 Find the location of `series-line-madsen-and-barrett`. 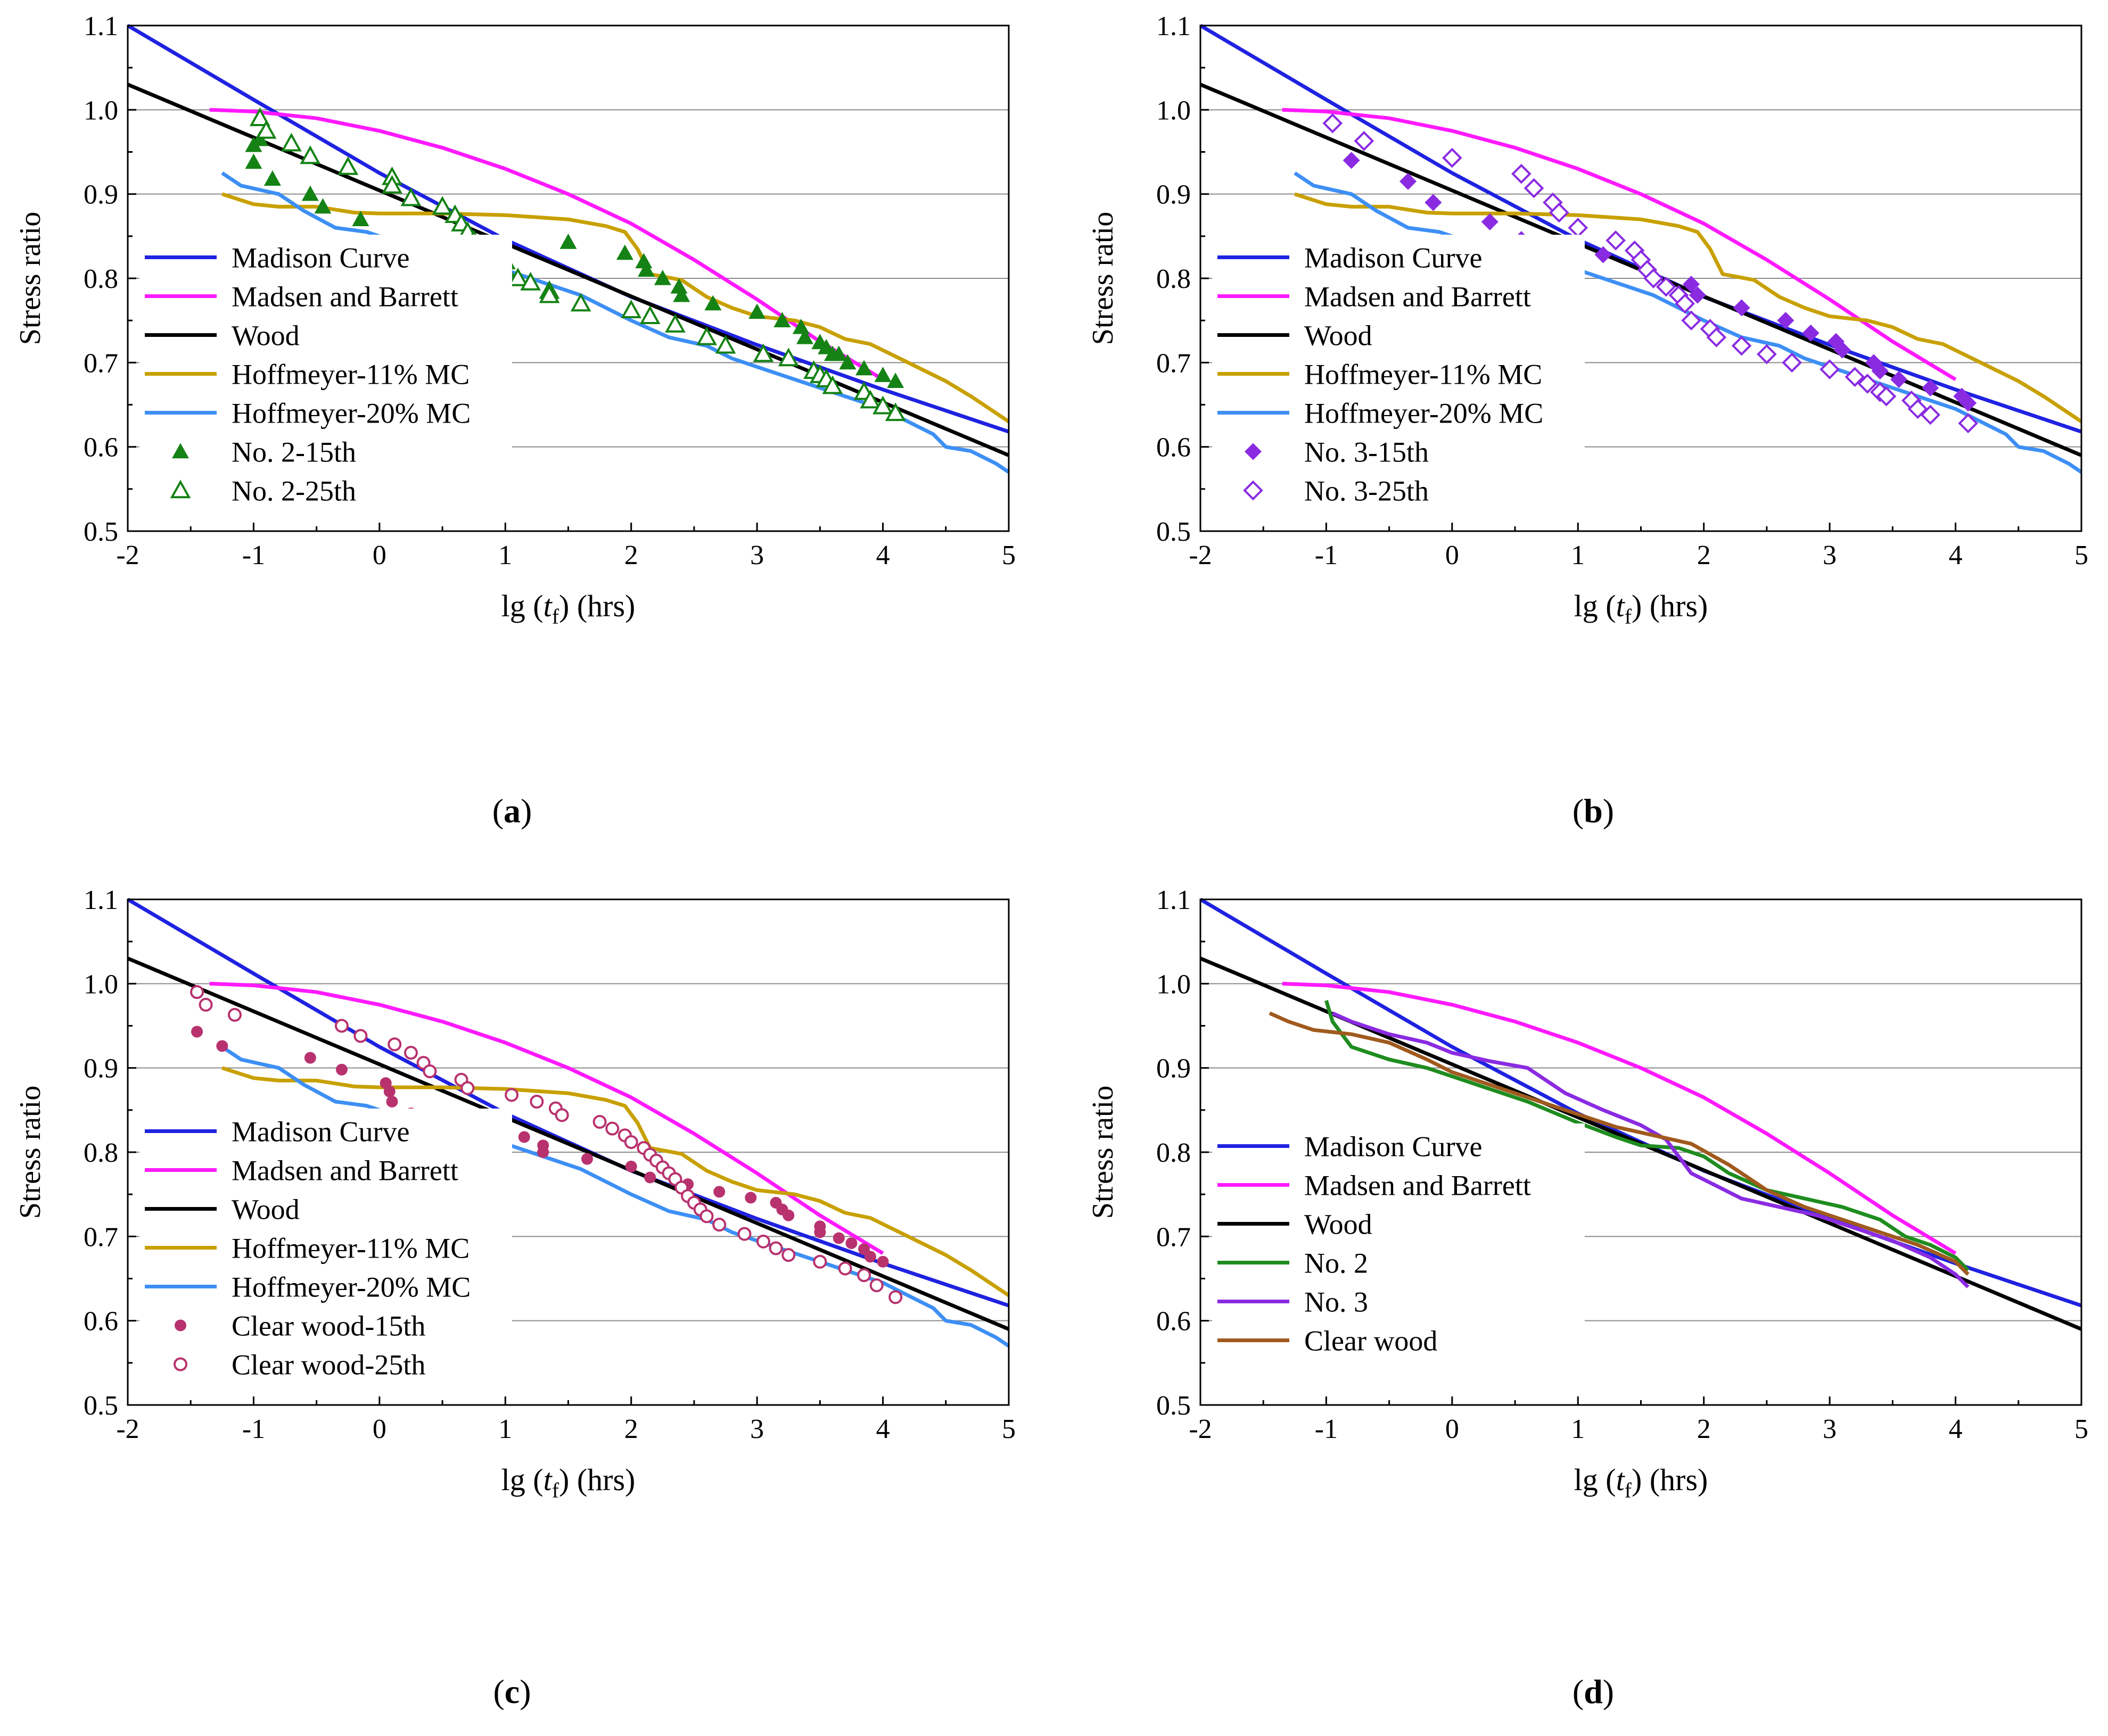

series-line-madsen-and-barrett is located at coordinates (546, 1118).